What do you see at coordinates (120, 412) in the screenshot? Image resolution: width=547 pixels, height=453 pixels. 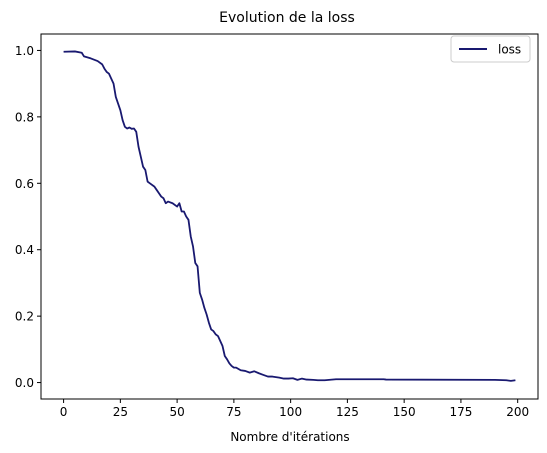 I see `x-tick-label: 25` at bounding box center [120, 412].